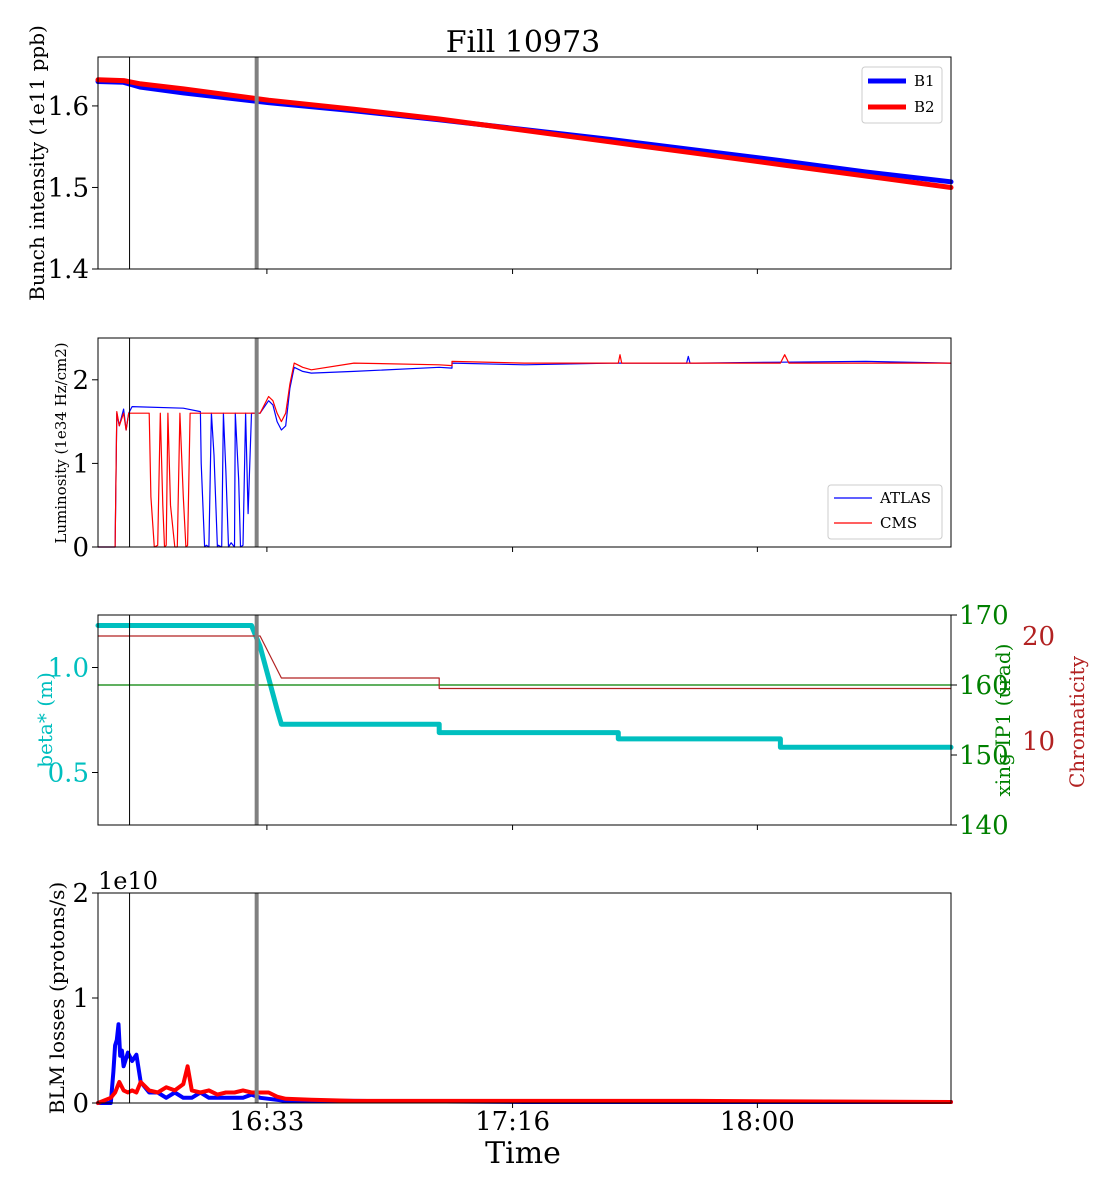  What do you see at coordinates (68, 107) in the screenshot?
I see `y-tick-label: 1.6` at bounding box center [68, 107].